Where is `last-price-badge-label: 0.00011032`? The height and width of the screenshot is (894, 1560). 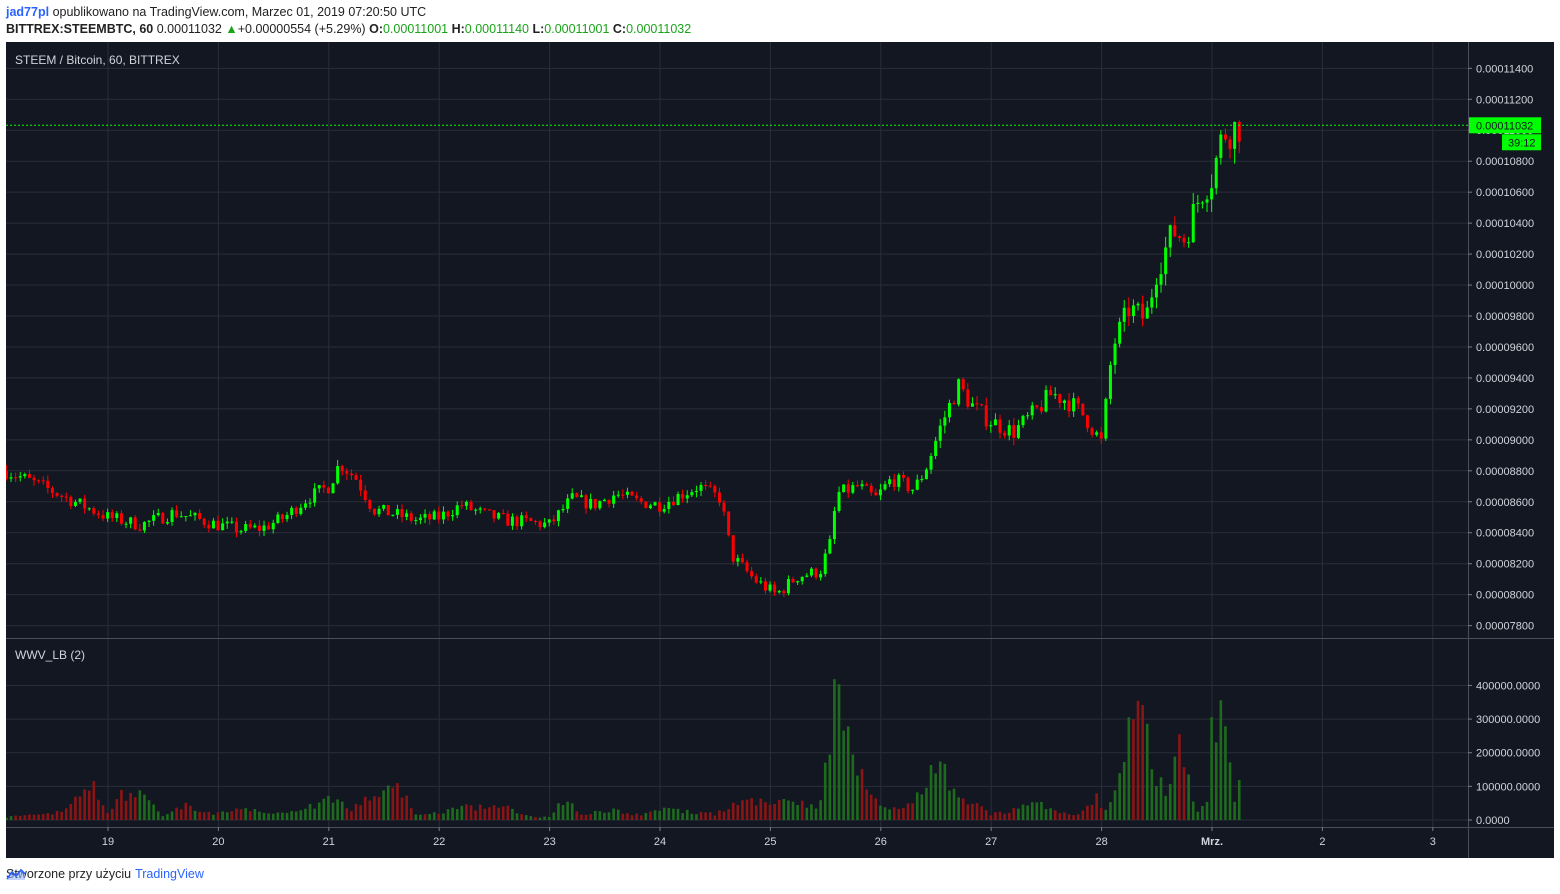
last-price-badge-label: 0.00011032 is located at coordinates (1504, 126).